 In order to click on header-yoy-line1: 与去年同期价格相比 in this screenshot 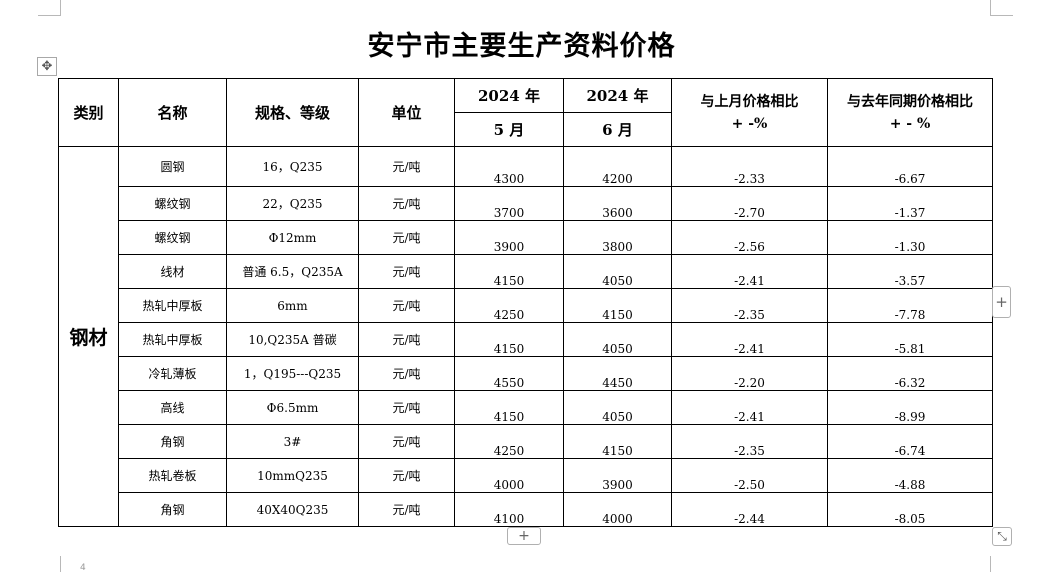, I will do `click(910, 101)`.